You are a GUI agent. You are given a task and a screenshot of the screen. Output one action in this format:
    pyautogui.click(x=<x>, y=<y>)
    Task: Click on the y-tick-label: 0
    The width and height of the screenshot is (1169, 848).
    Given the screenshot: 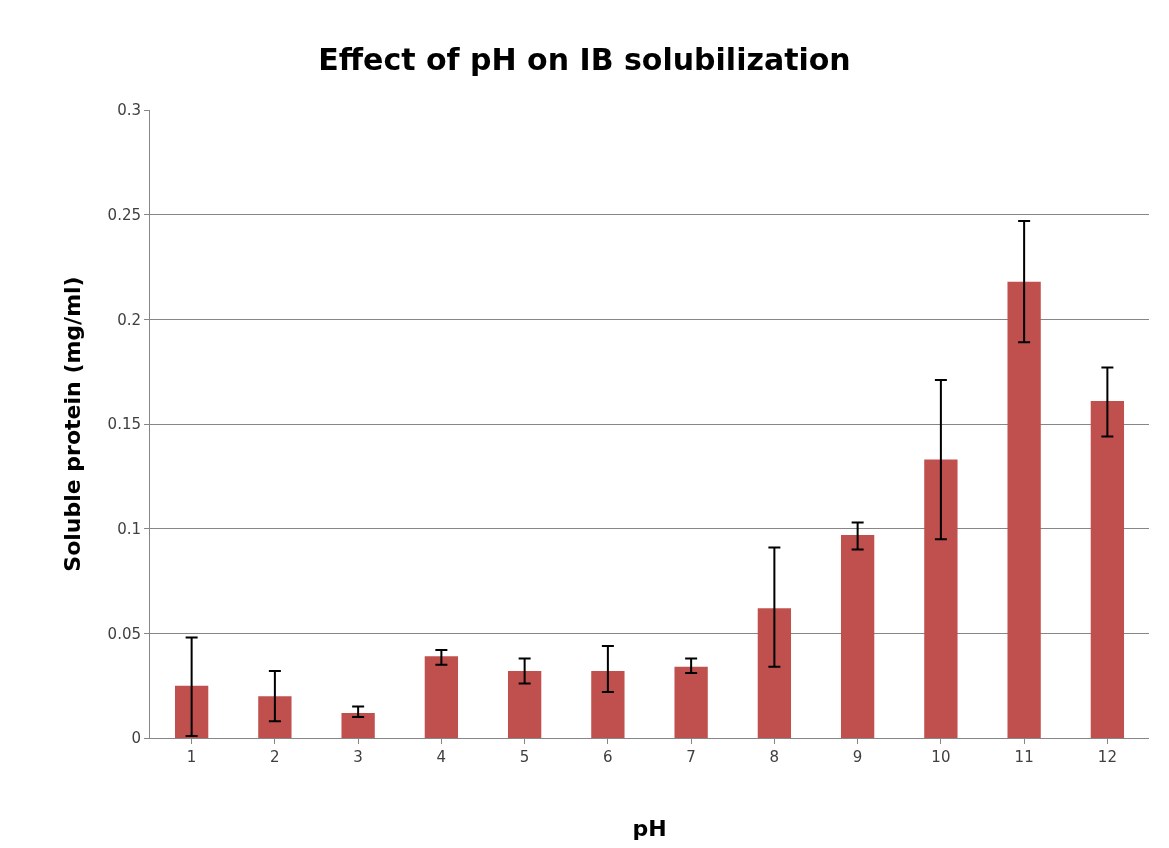 What is the action you would take?
    pyautogui.click(x=136, y=738)
    